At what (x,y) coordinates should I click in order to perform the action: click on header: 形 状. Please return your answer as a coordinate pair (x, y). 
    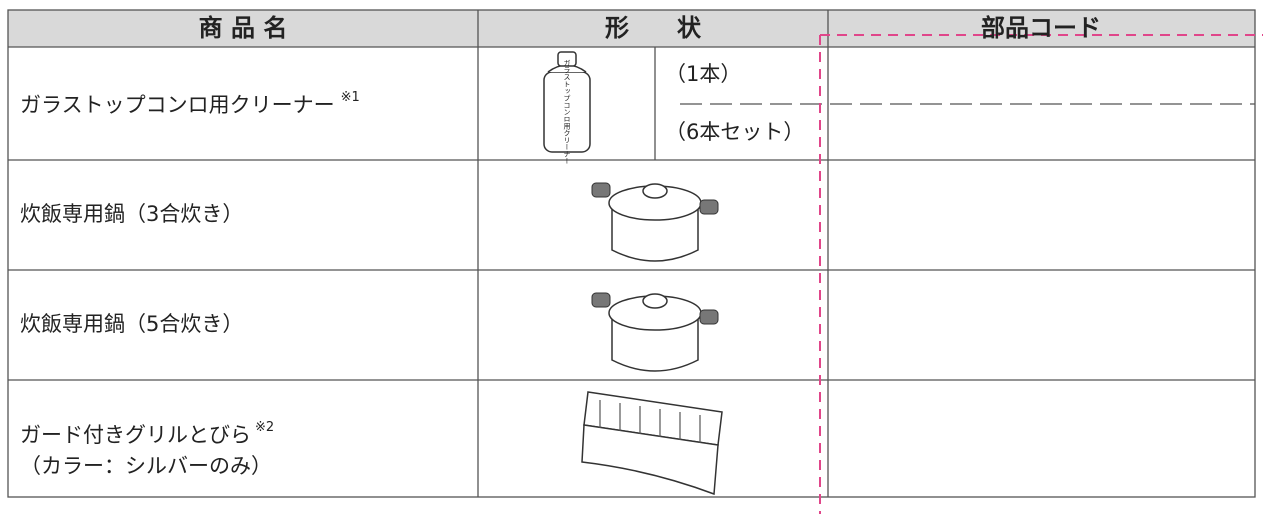
    Looking at the image, I should click on (653, 28).